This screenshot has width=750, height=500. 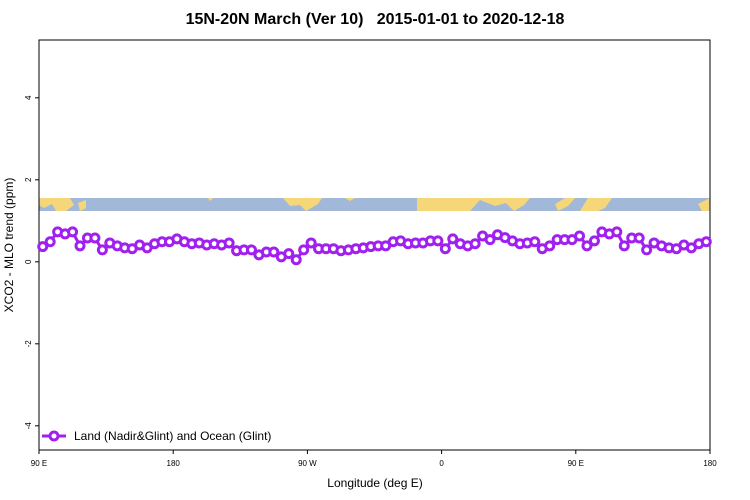 I want to click on legend: Land (Nadir&Glint) and Ocean (Glint), so click(x=156, y=436).